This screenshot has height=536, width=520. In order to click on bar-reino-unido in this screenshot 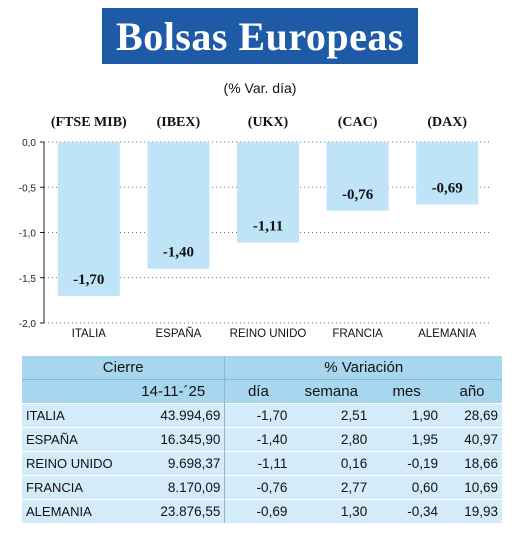, I will do `click(268, 192)`.